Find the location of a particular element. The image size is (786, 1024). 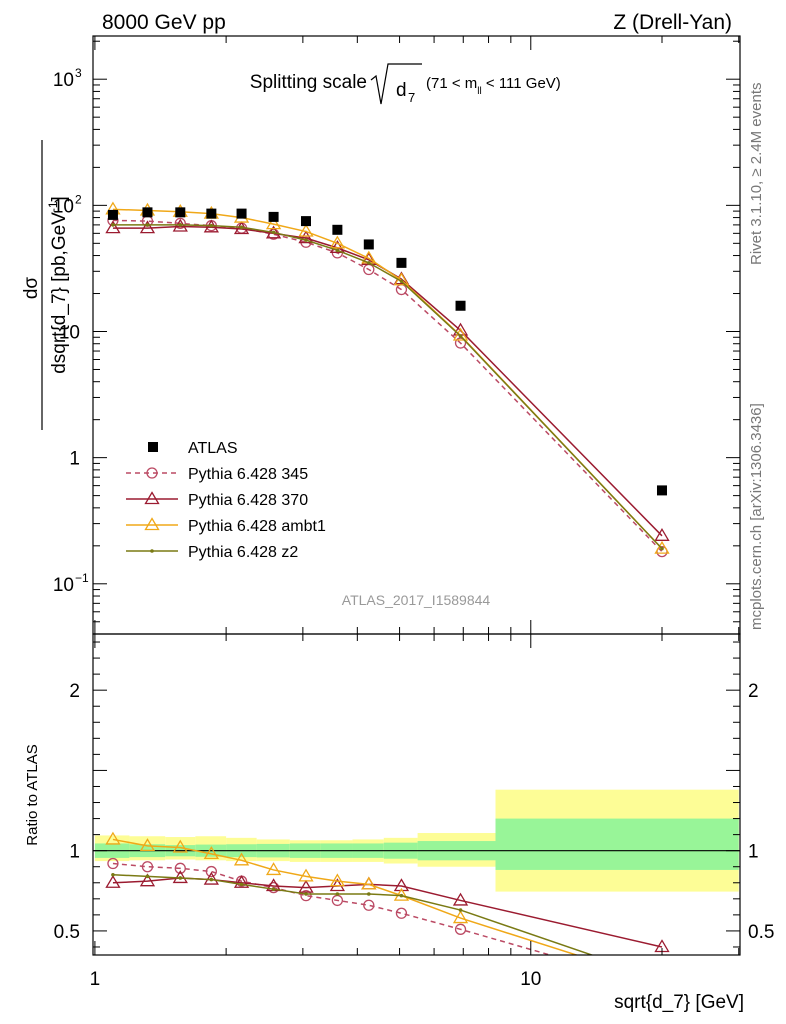

ratio-y-label: Ratio to ATLAS is located at coordinates (32, 794).